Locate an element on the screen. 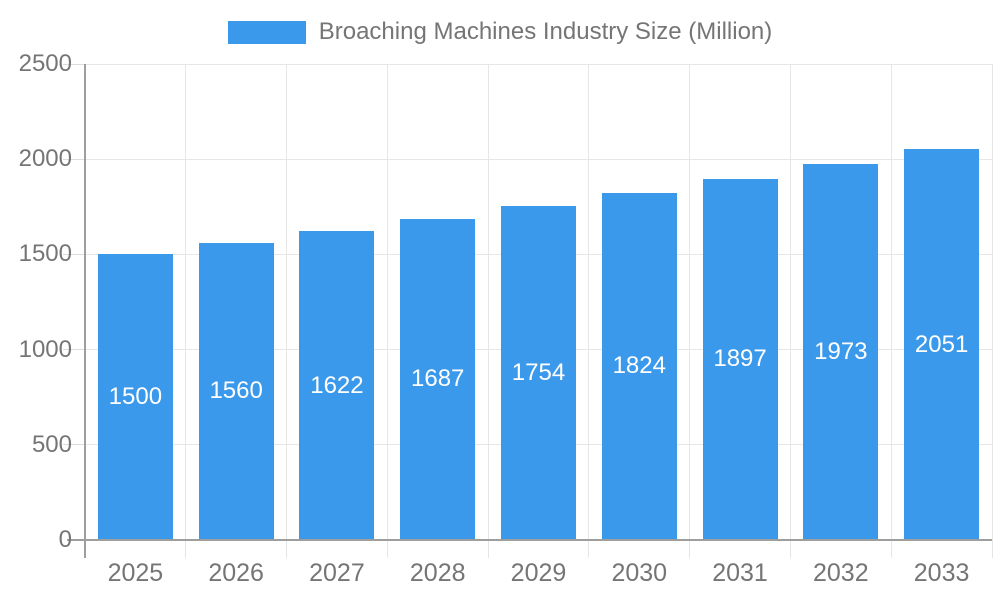 This screenshot has width=1000, height=600. bar-value-label-2031: 1897 is located at coordinates (740, 359).